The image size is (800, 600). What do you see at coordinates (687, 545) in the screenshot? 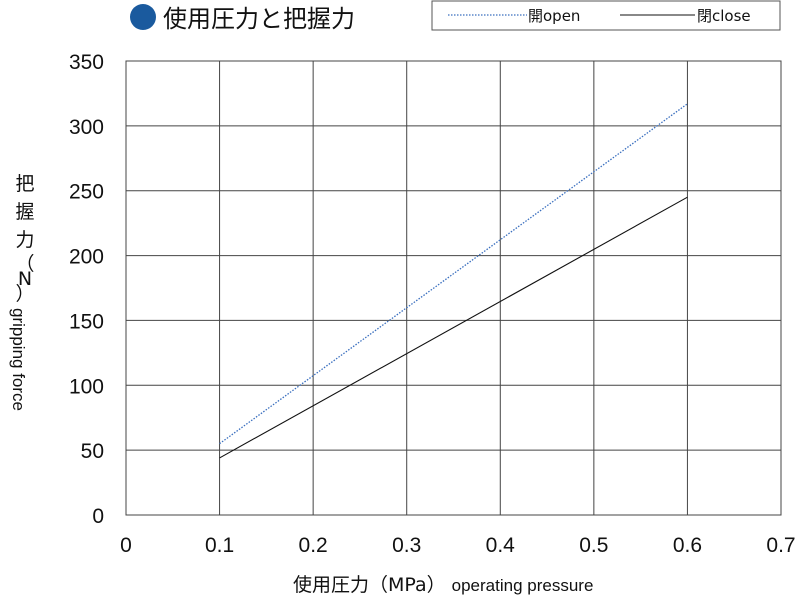
I see `x-tick-label: 0.6` at bounding box center [687, 545].